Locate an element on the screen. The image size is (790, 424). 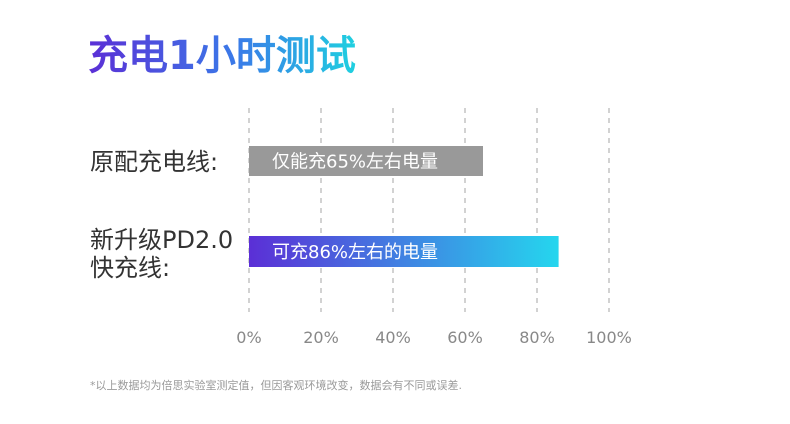
x-tick-label-1: 20% is located at coordinates (321, 337).